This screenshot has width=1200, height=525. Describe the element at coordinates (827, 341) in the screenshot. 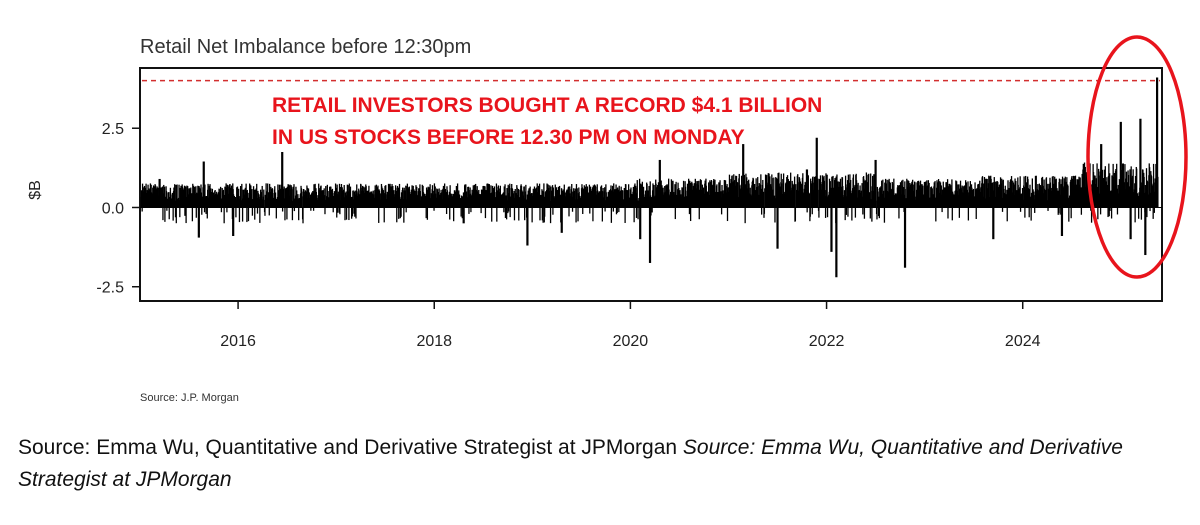

I see `x-tick-label: 2022` at that location.